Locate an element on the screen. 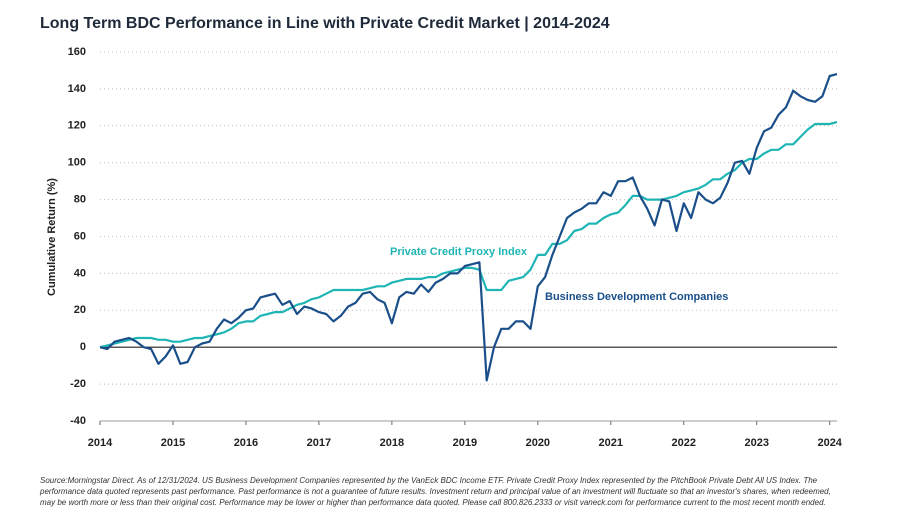  y-axis-label: Cumulative Return (%) is located at coordinates (52, 237).